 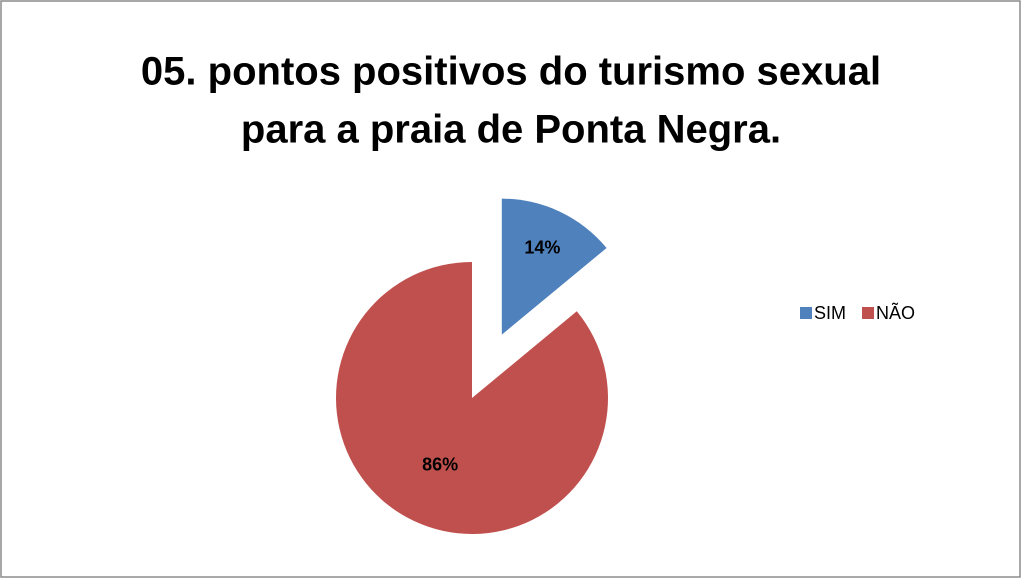 I want to click on data-label: 86%, so click(x=440, y=464).